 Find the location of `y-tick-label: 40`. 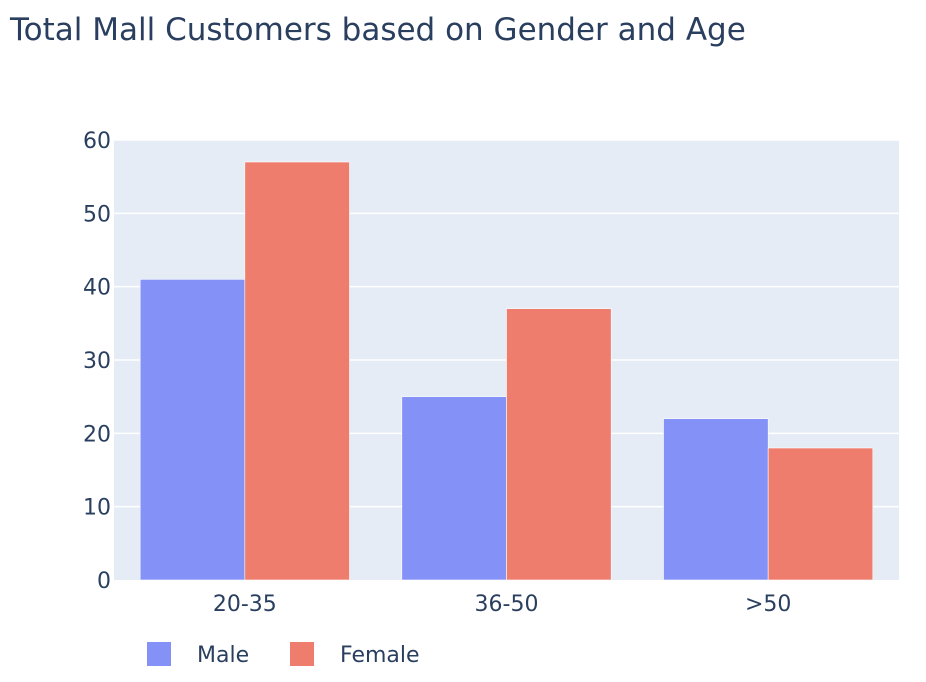

y-tick-label: 40 is located at coordinates (97, 288).